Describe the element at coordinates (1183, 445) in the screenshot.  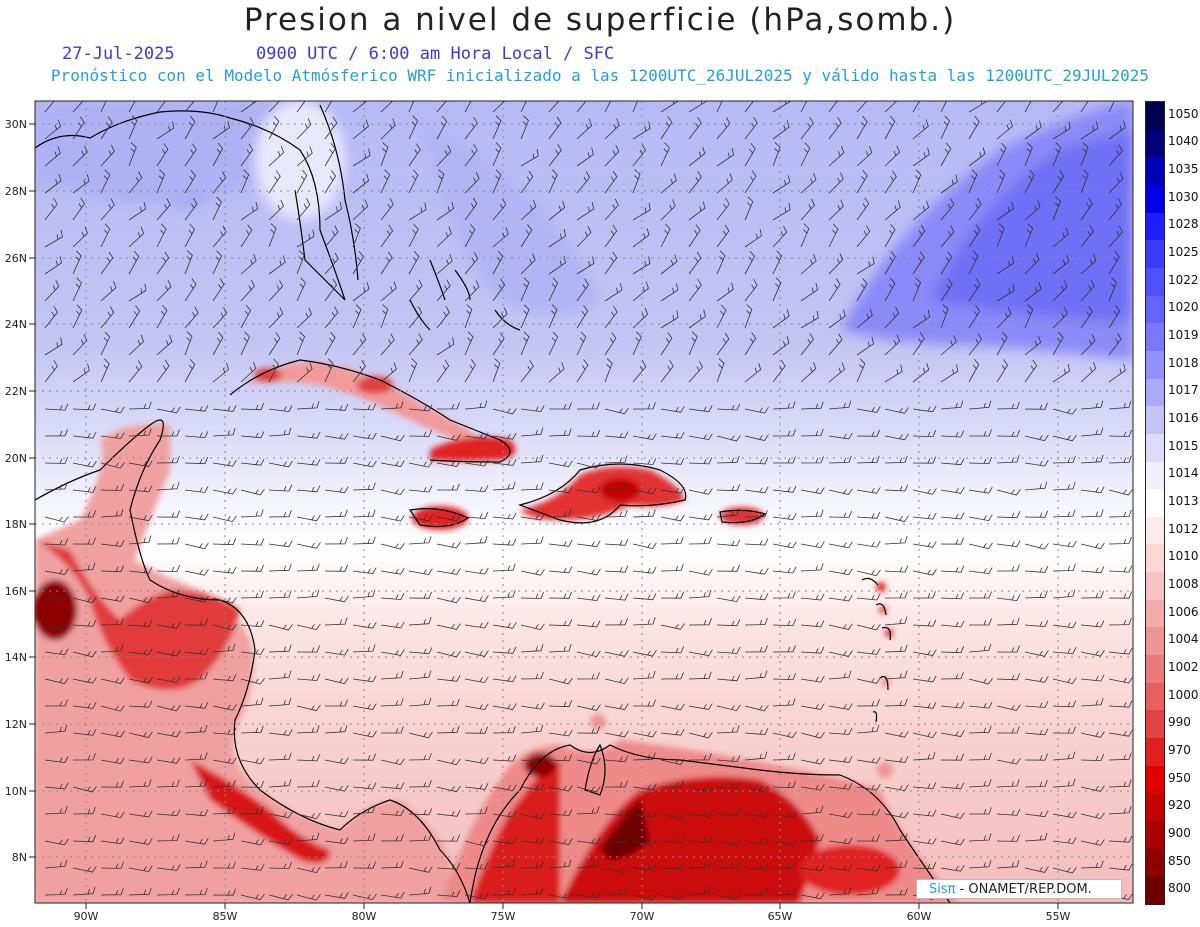
I see `legend-label: 1015` at that location.